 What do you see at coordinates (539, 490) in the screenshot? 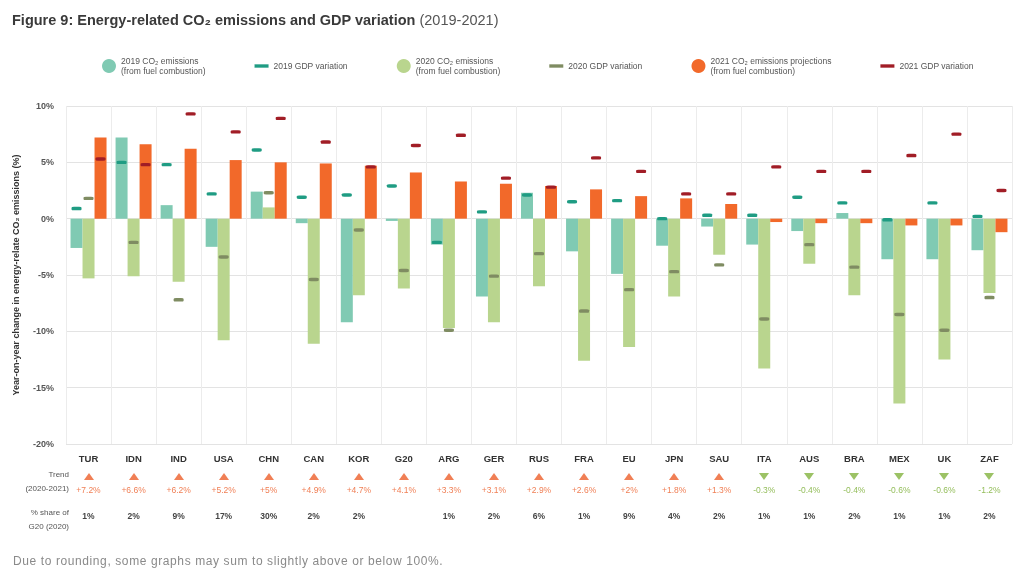
I see `data-label: +2.9%` at bounding box center [539, 490].